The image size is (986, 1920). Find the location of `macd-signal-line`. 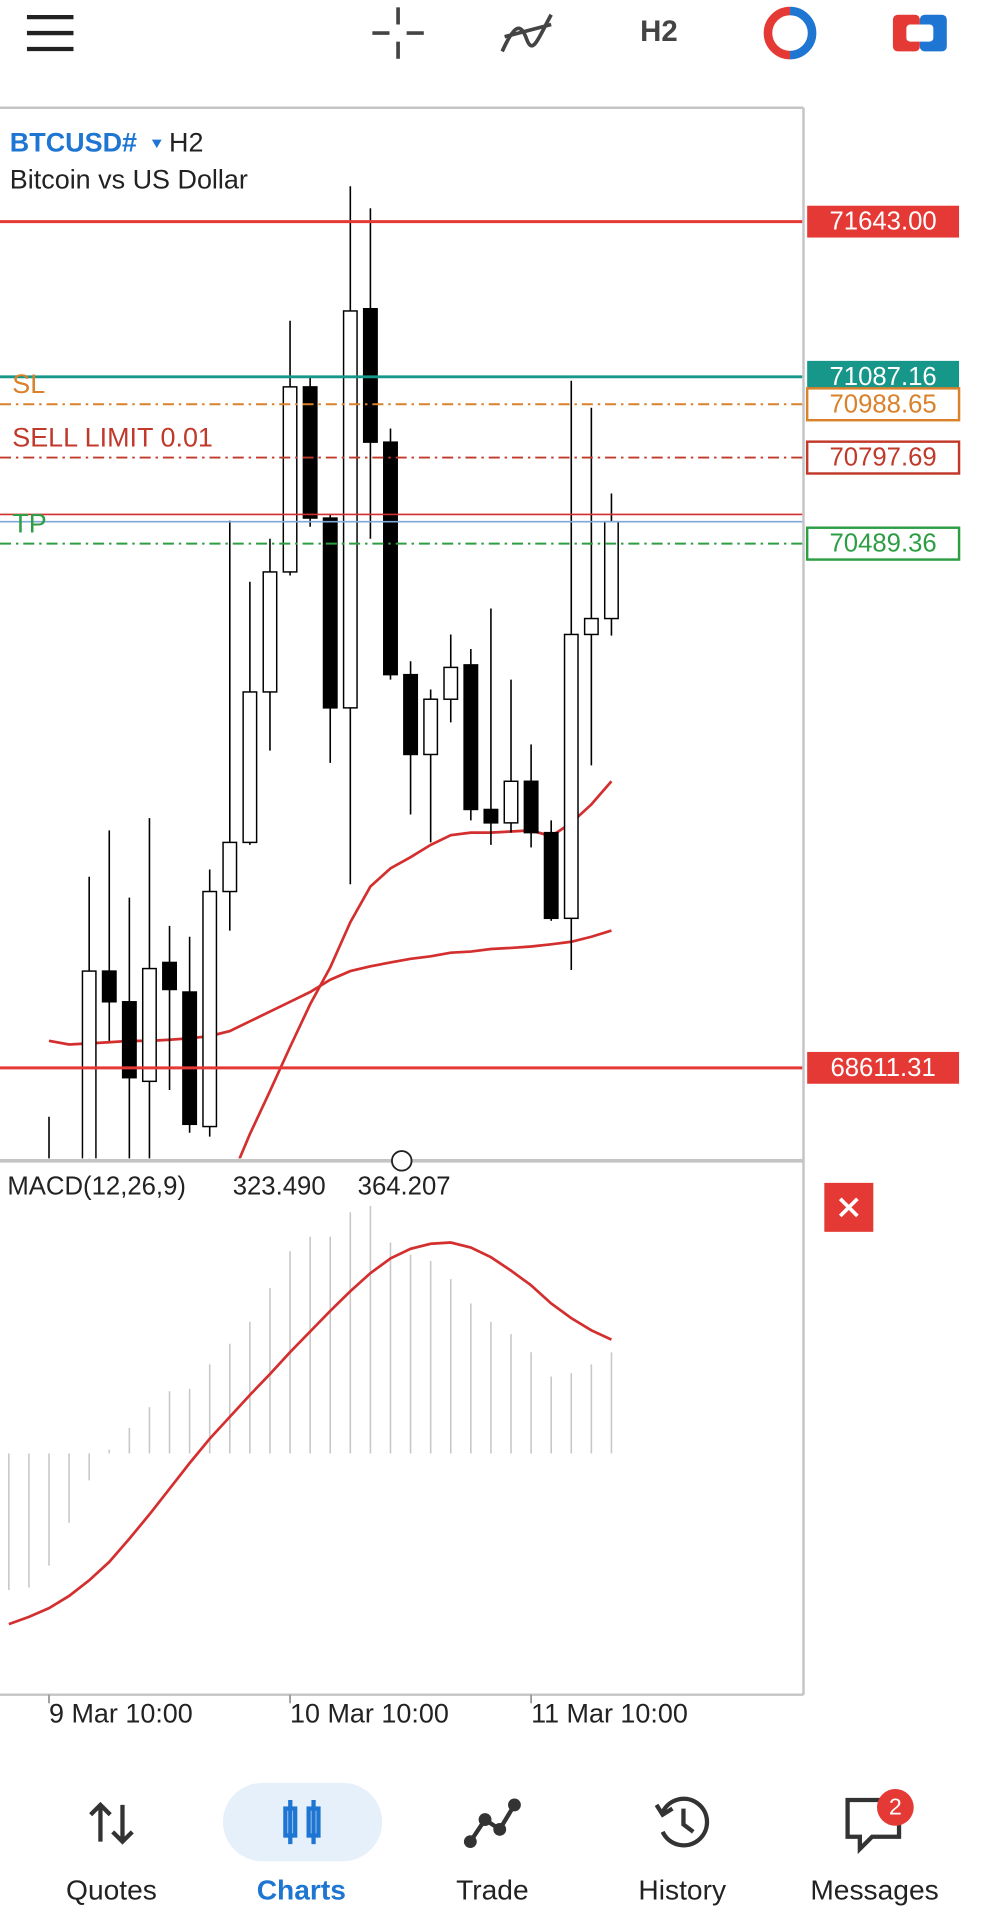

macd-signal-line is located at coordinates (310, 1433).